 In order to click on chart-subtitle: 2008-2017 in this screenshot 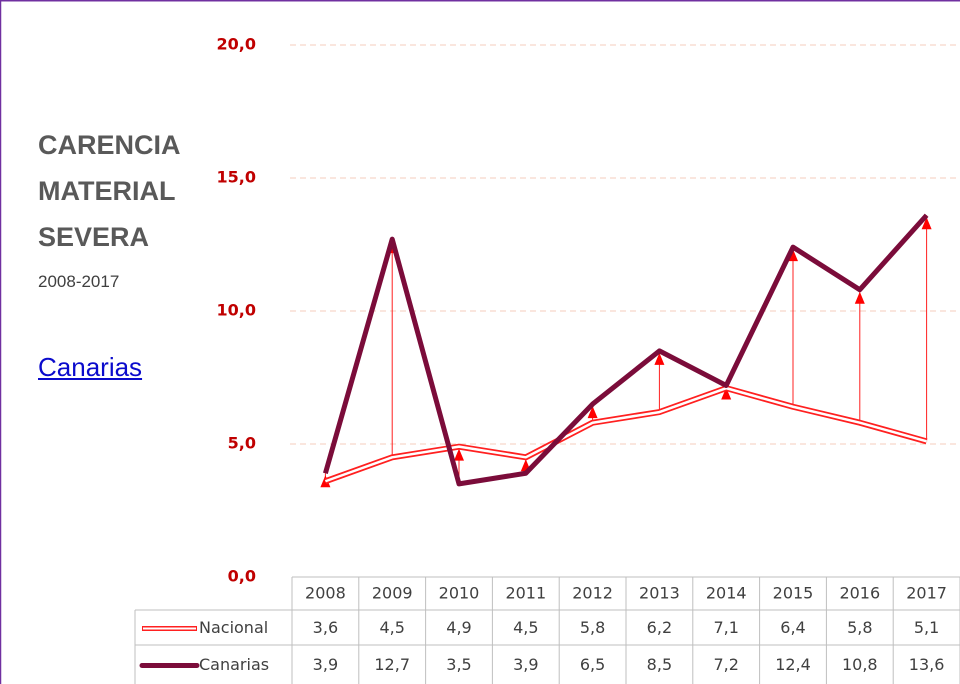, I will do `click(79, 281)`.